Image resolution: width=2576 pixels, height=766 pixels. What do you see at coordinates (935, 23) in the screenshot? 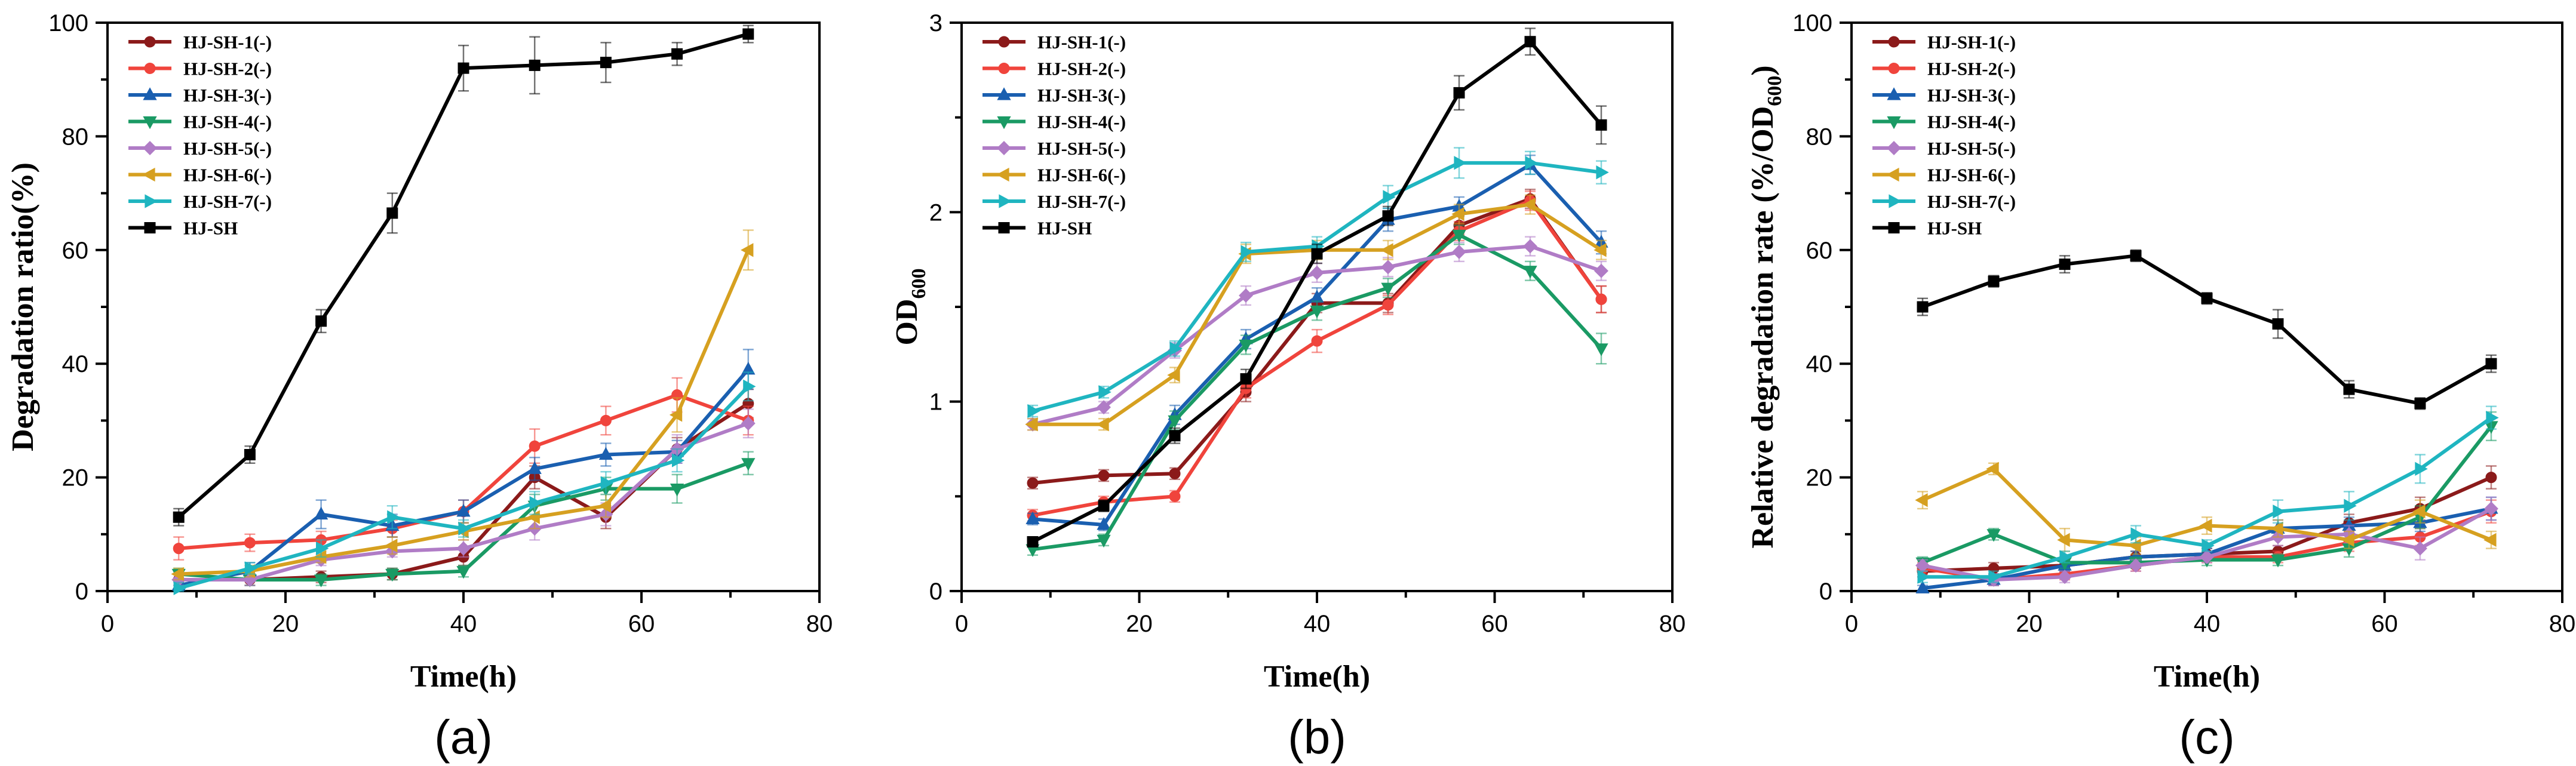
I see `y-tick-label: 3` at bounding box center [935, 23].